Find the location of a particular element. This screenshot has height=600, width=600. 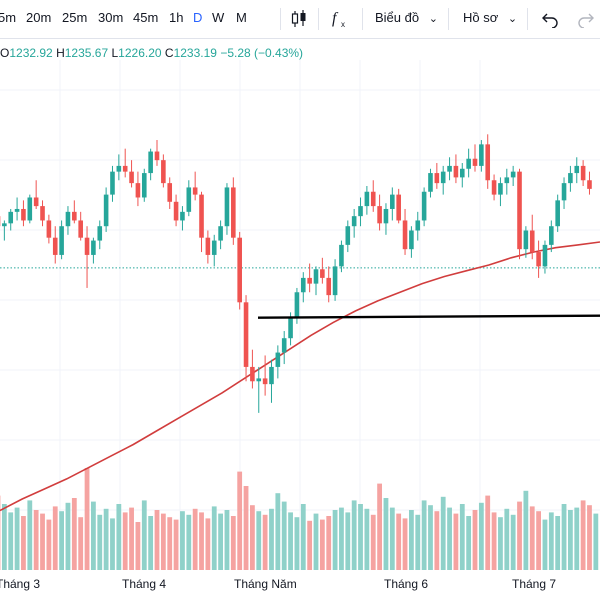

chart-menu-label: Biểu đồ is located at coordinates (397, 17).